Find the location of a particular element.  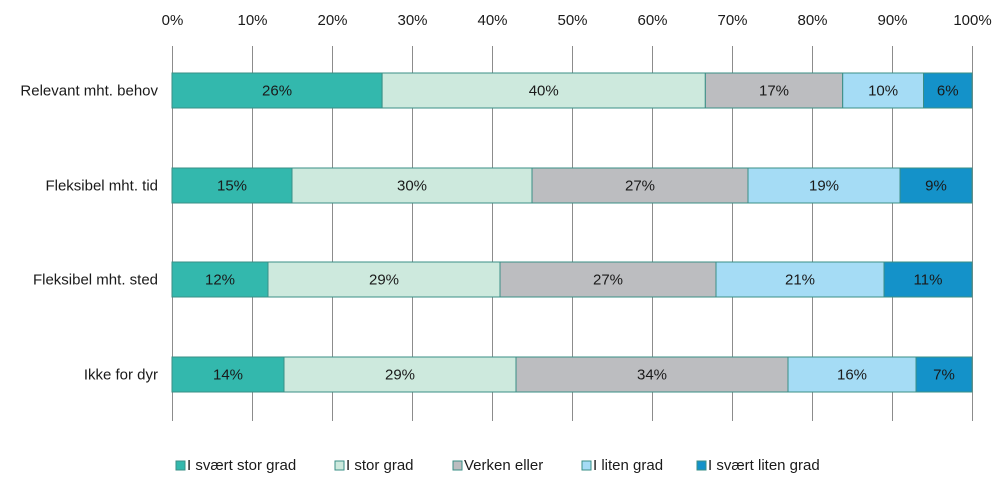

bar-row: 14% 29% 34% 16% 7% is located at coordinates (572, 374).